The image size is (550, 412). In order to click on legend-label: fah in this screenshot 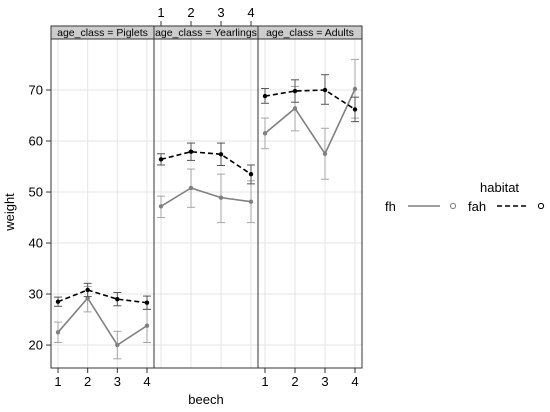, I will do `click(477, 206)`.